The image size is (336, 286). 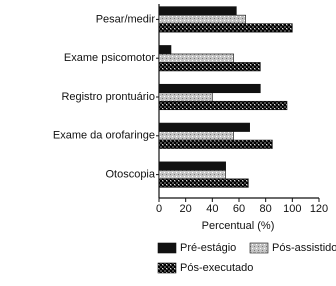 I want to click on y-tick-label: Registro prontuário, so click(x=108, y=97).